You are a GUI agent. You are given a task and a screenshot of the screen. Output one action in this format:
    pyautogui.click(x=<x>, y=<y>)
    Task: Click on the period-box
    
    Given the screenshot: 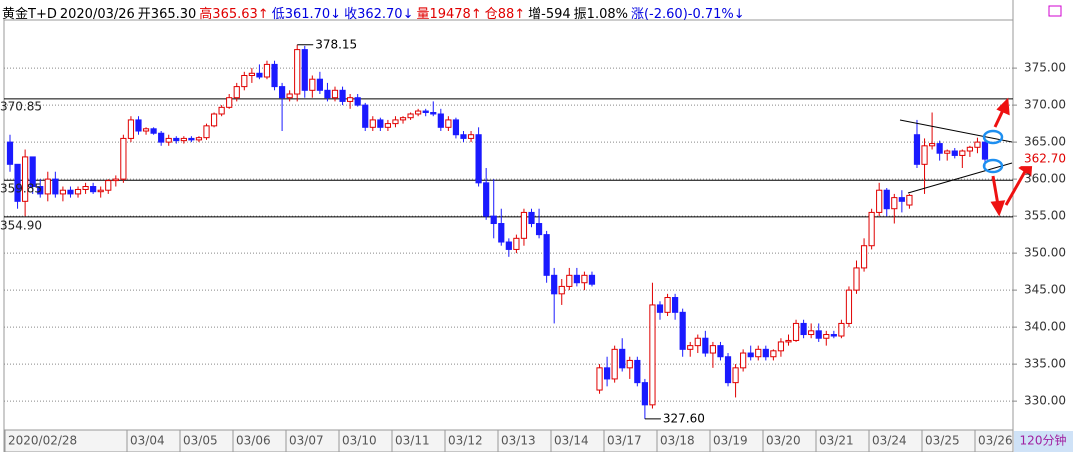 What is the action you would take?
    pyautogui.click(x=1043, y=441)
    